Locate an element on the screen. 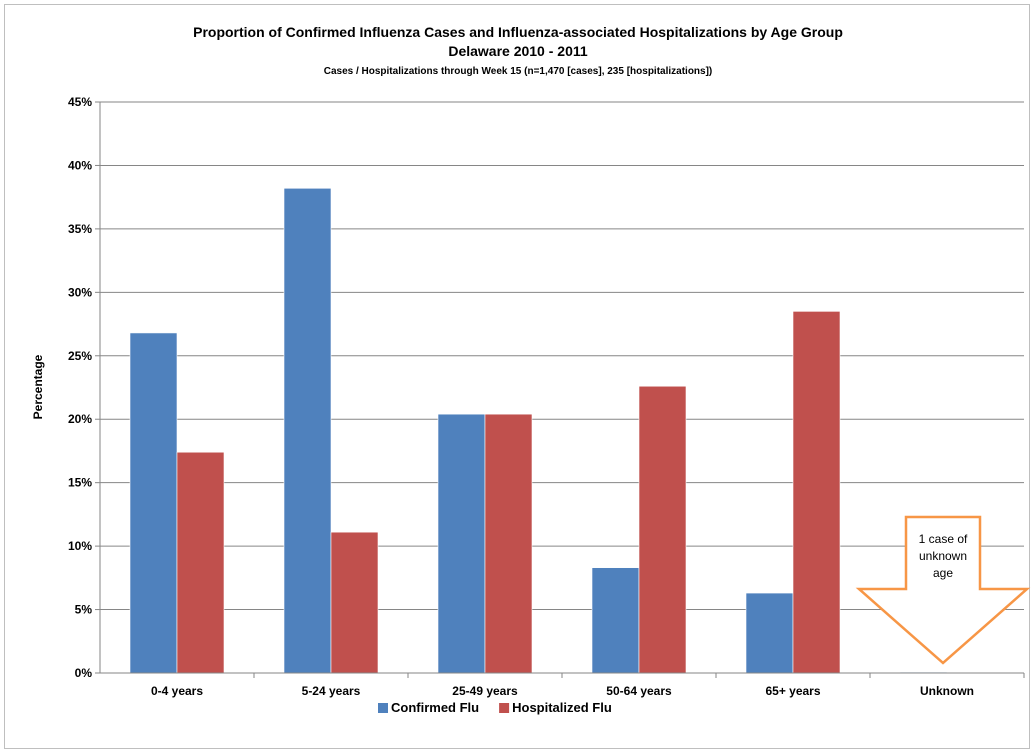 The height and width of the screenshot is (753, 1034). annotation-text: 1 case of is located at coordinates (943, 539).